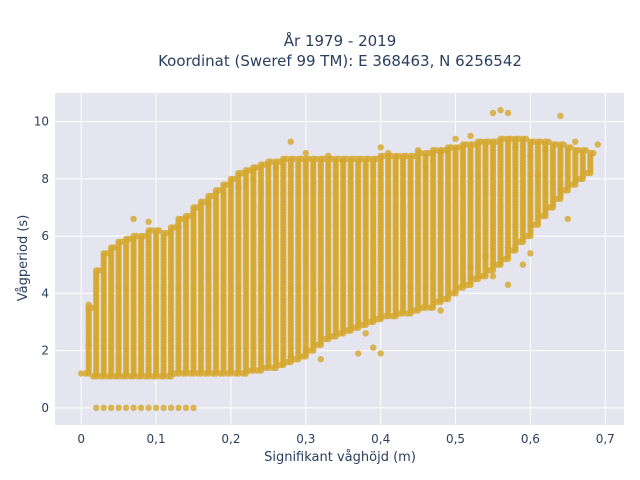  What do you see at coordinates (45, 179) in the screenshot?
I see `y-tick-label: 8` at bounding box center [45, 179].